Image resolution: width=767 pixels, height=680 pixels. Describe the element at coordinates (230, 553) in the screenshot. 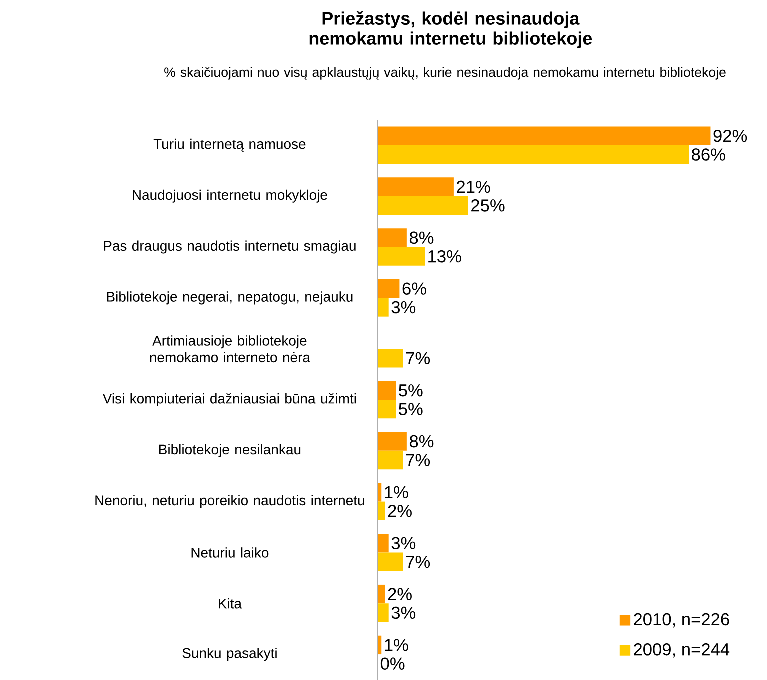

I see `y-tick-label: Neturiu laiko` at that location.